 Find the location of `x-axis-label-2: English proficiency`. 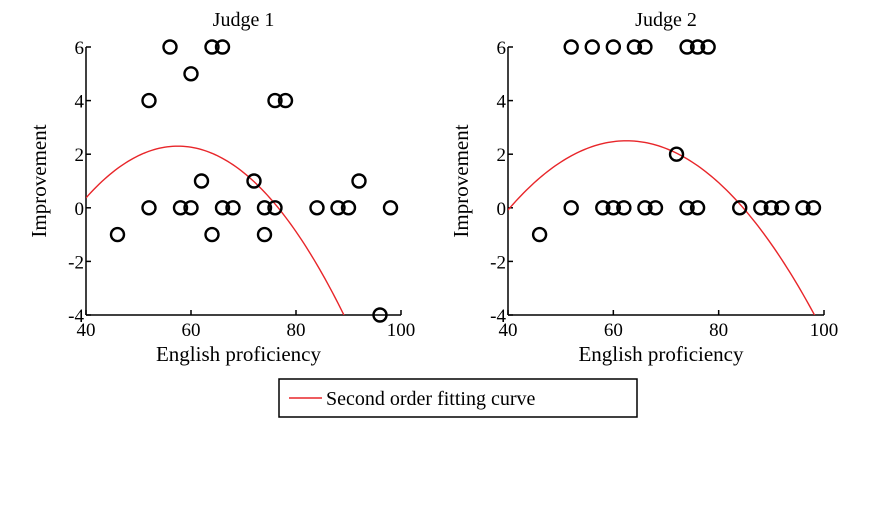

x-axis-label-2: English proficiency is located at coordinates (661, 354).